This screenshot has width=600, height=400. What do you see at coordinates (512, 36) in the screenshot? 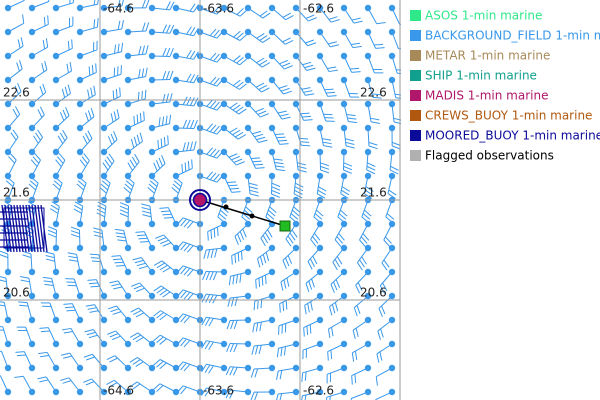
I see `legend-label: BACKGROUND_FIELD 1-min m` at bounding box center [512, 36].